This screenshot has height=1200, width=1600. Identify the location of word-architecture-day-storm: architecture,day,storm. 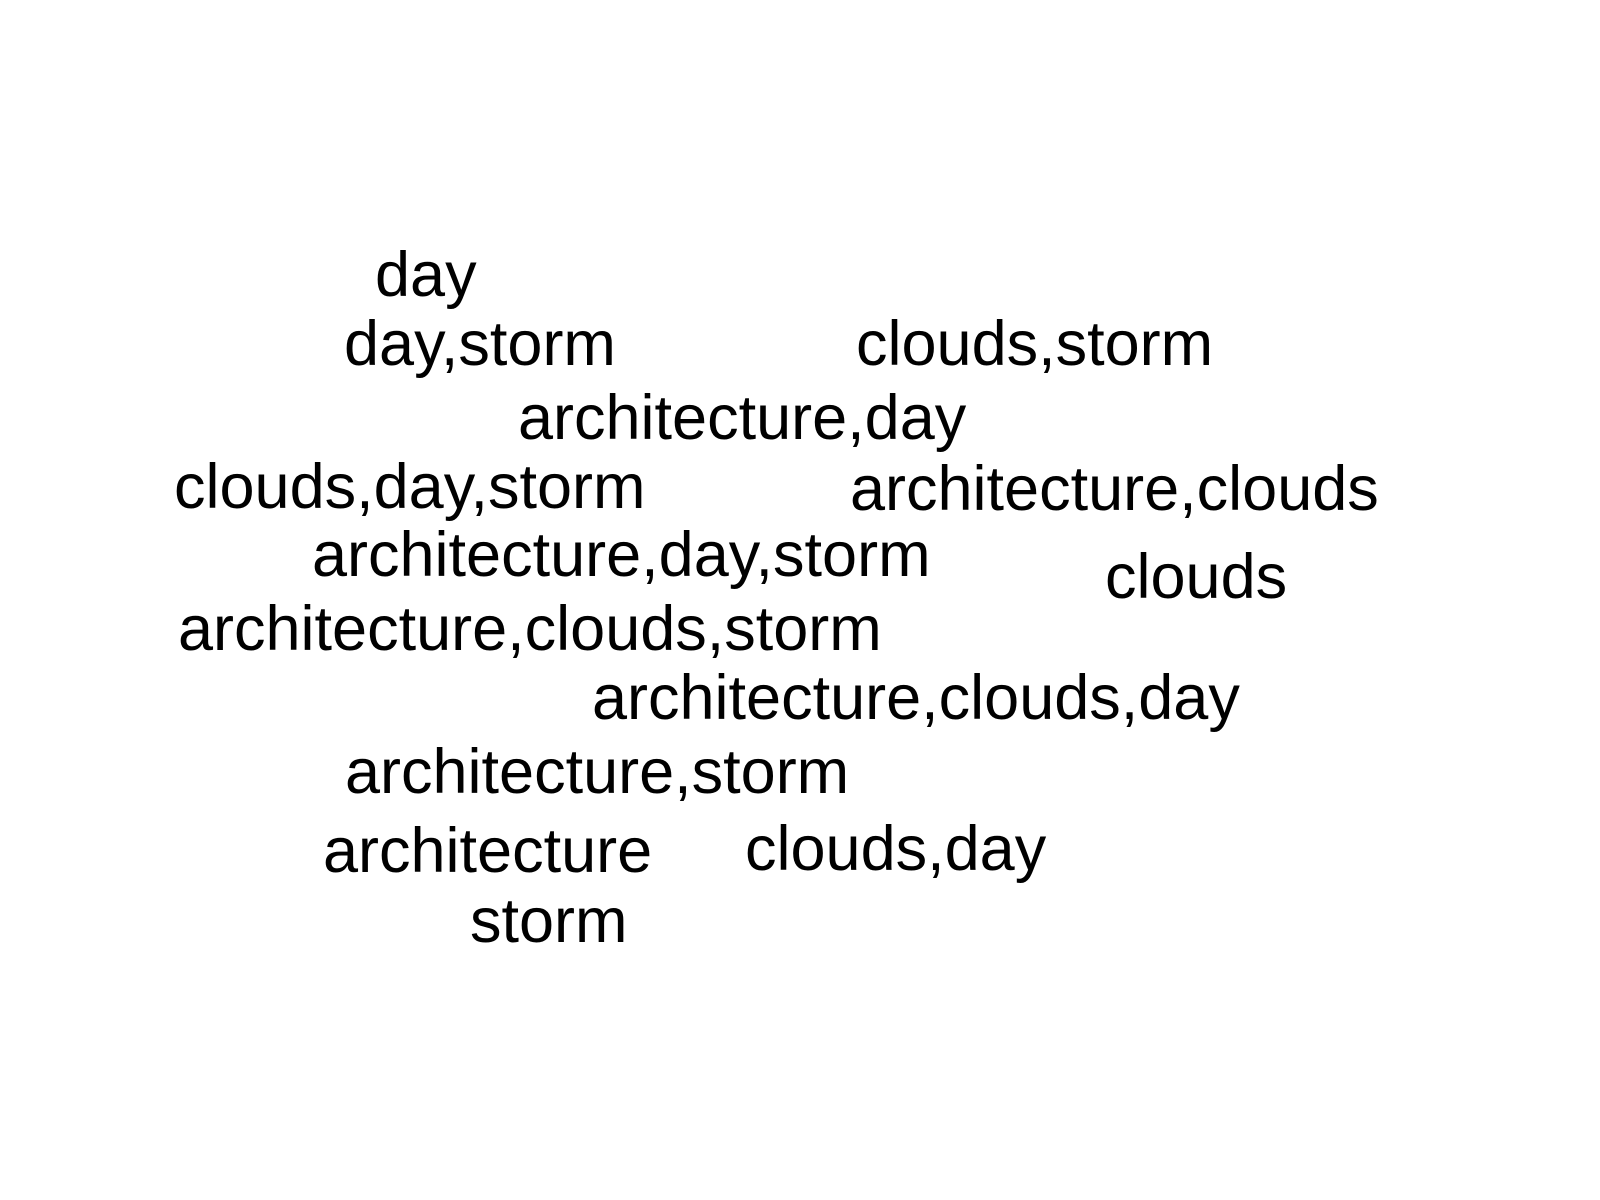
(621, 555).